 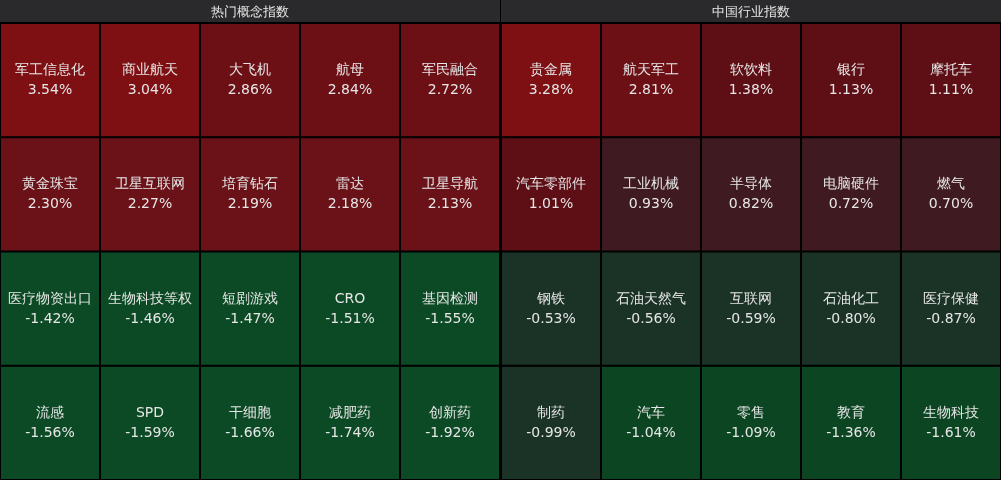 What do you see at coordinates (50, 317) in the screenshot?
I see `data-label: -1.42%` at bounding box center [50, 317].